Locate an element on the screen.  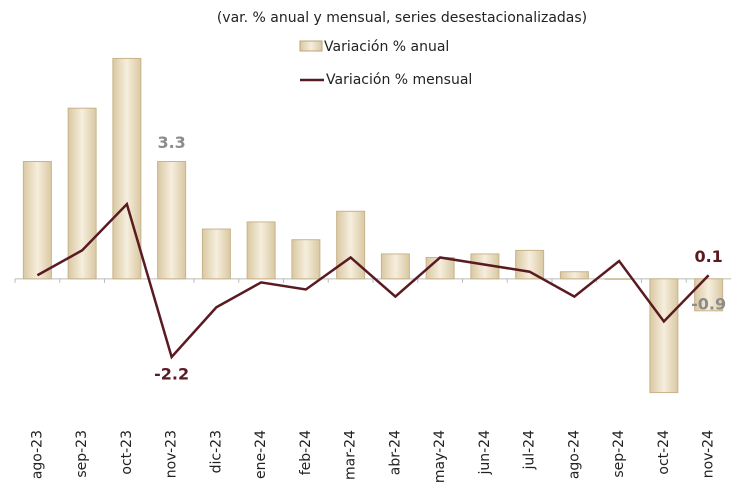
x-tick-label: feb-24 is located at coordinates (306, 452).